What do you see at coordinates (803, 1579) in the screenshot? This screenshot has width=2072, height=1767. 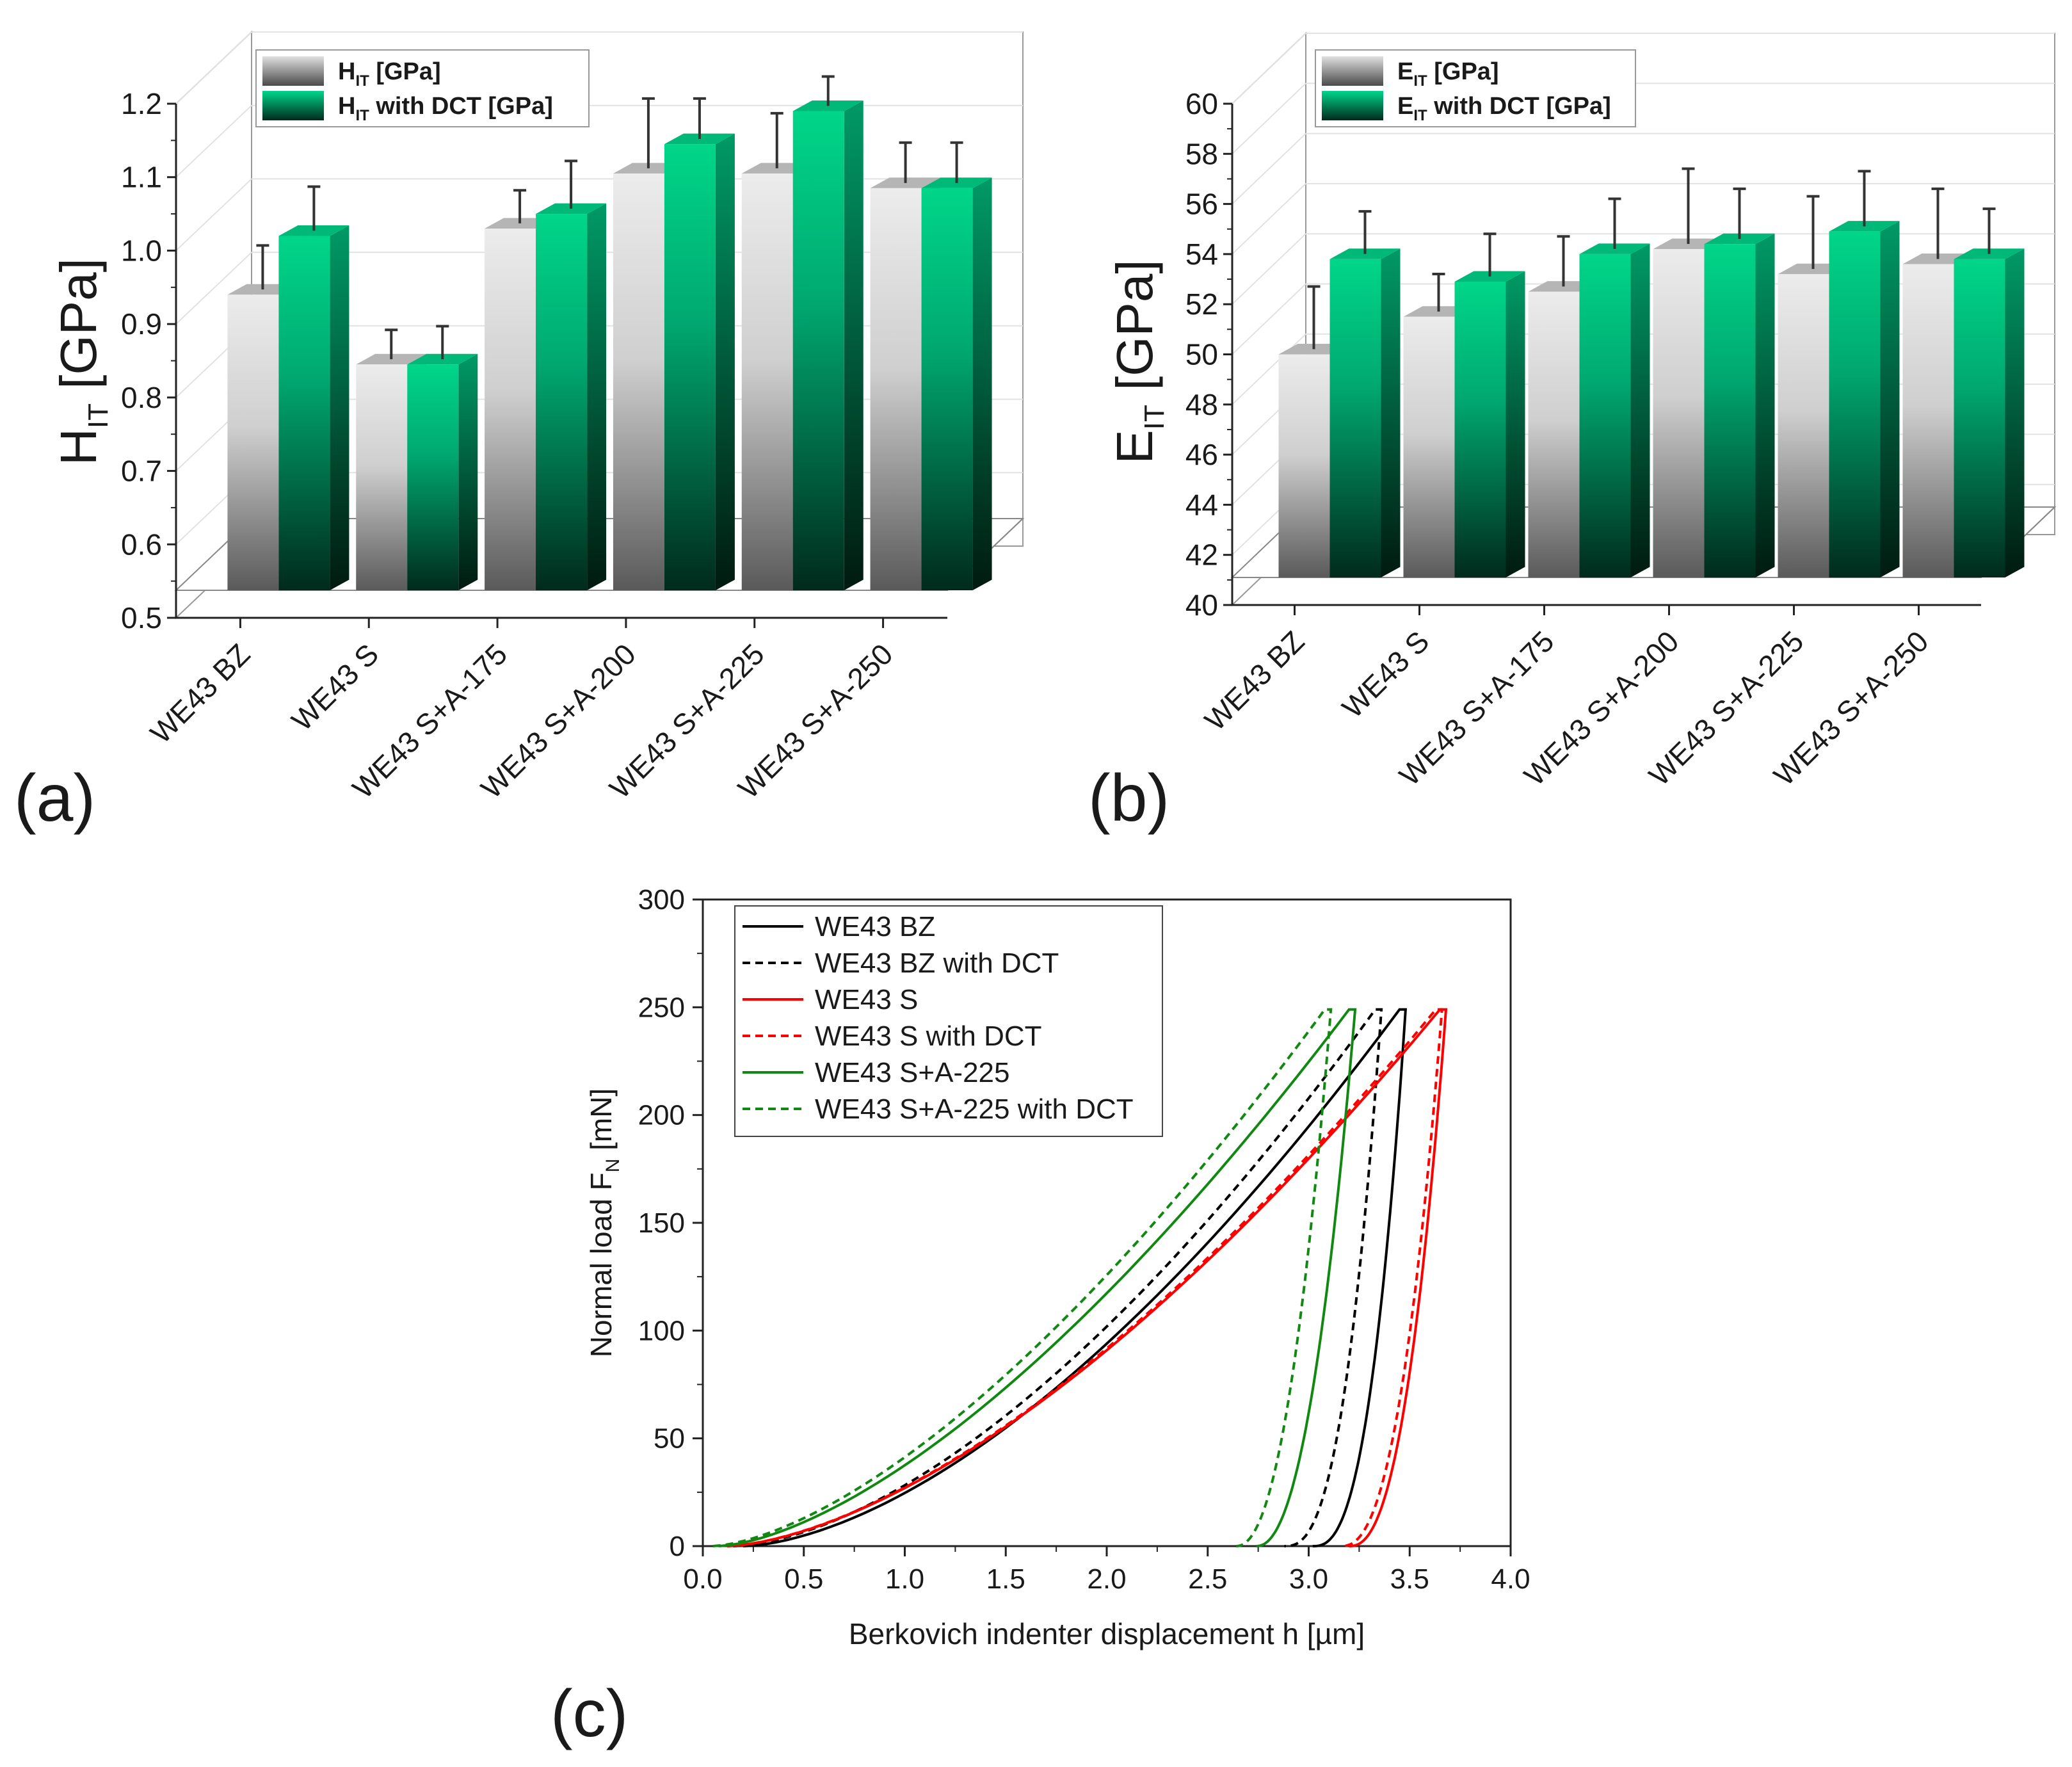 I see `panel-c-xtick-label: 0.5` at bounding box center [803, 1579].